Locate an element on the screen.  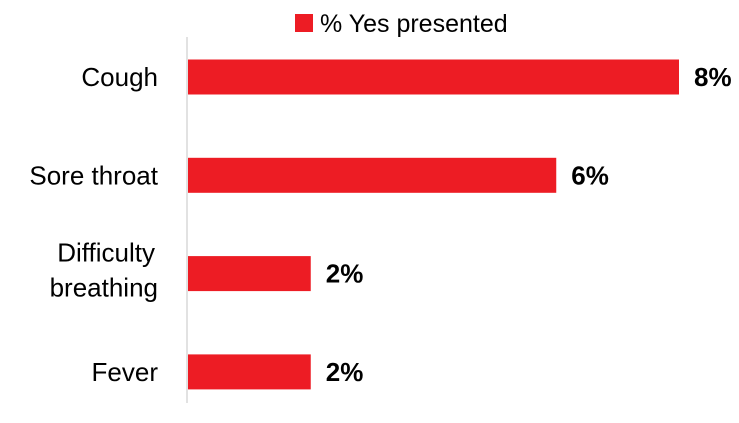
category-label: Cough is located at coordinates (119, 77).